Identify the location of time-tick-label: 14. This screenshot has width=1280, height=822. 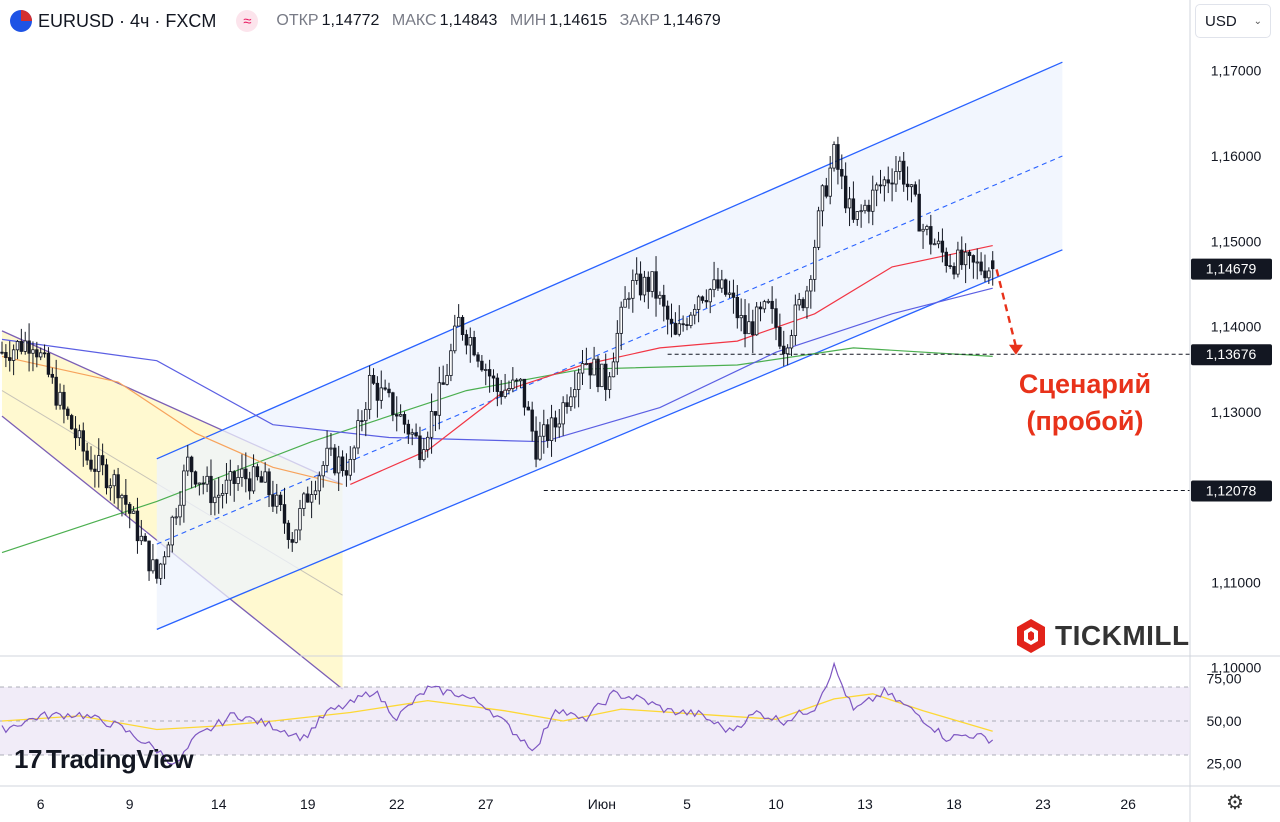
(219, 804).